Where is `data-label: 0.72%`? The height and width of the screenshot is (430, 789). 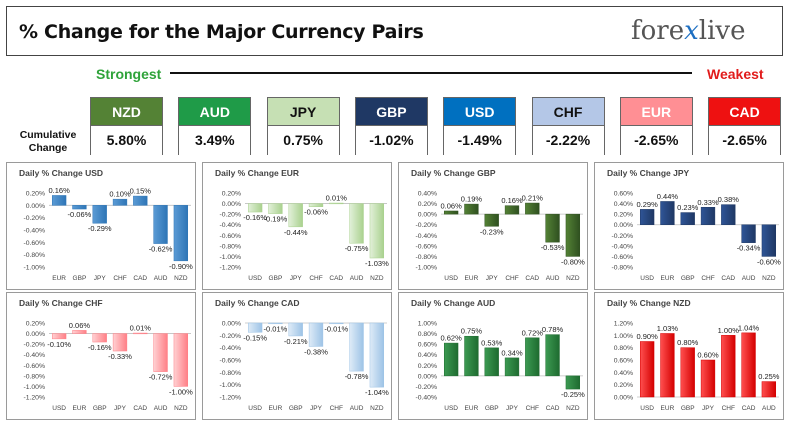
data-label: 0.72% is located at coordinates (533, 332).